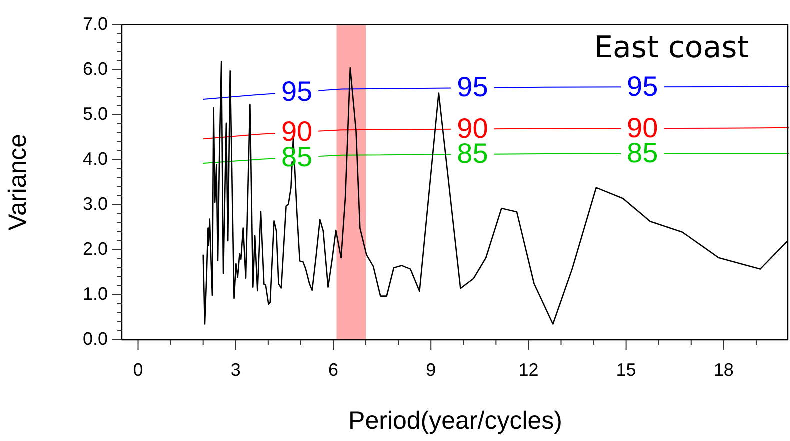 The image size is (790, 441). I want to click on x-tick-label: 18, so click(724, 370).